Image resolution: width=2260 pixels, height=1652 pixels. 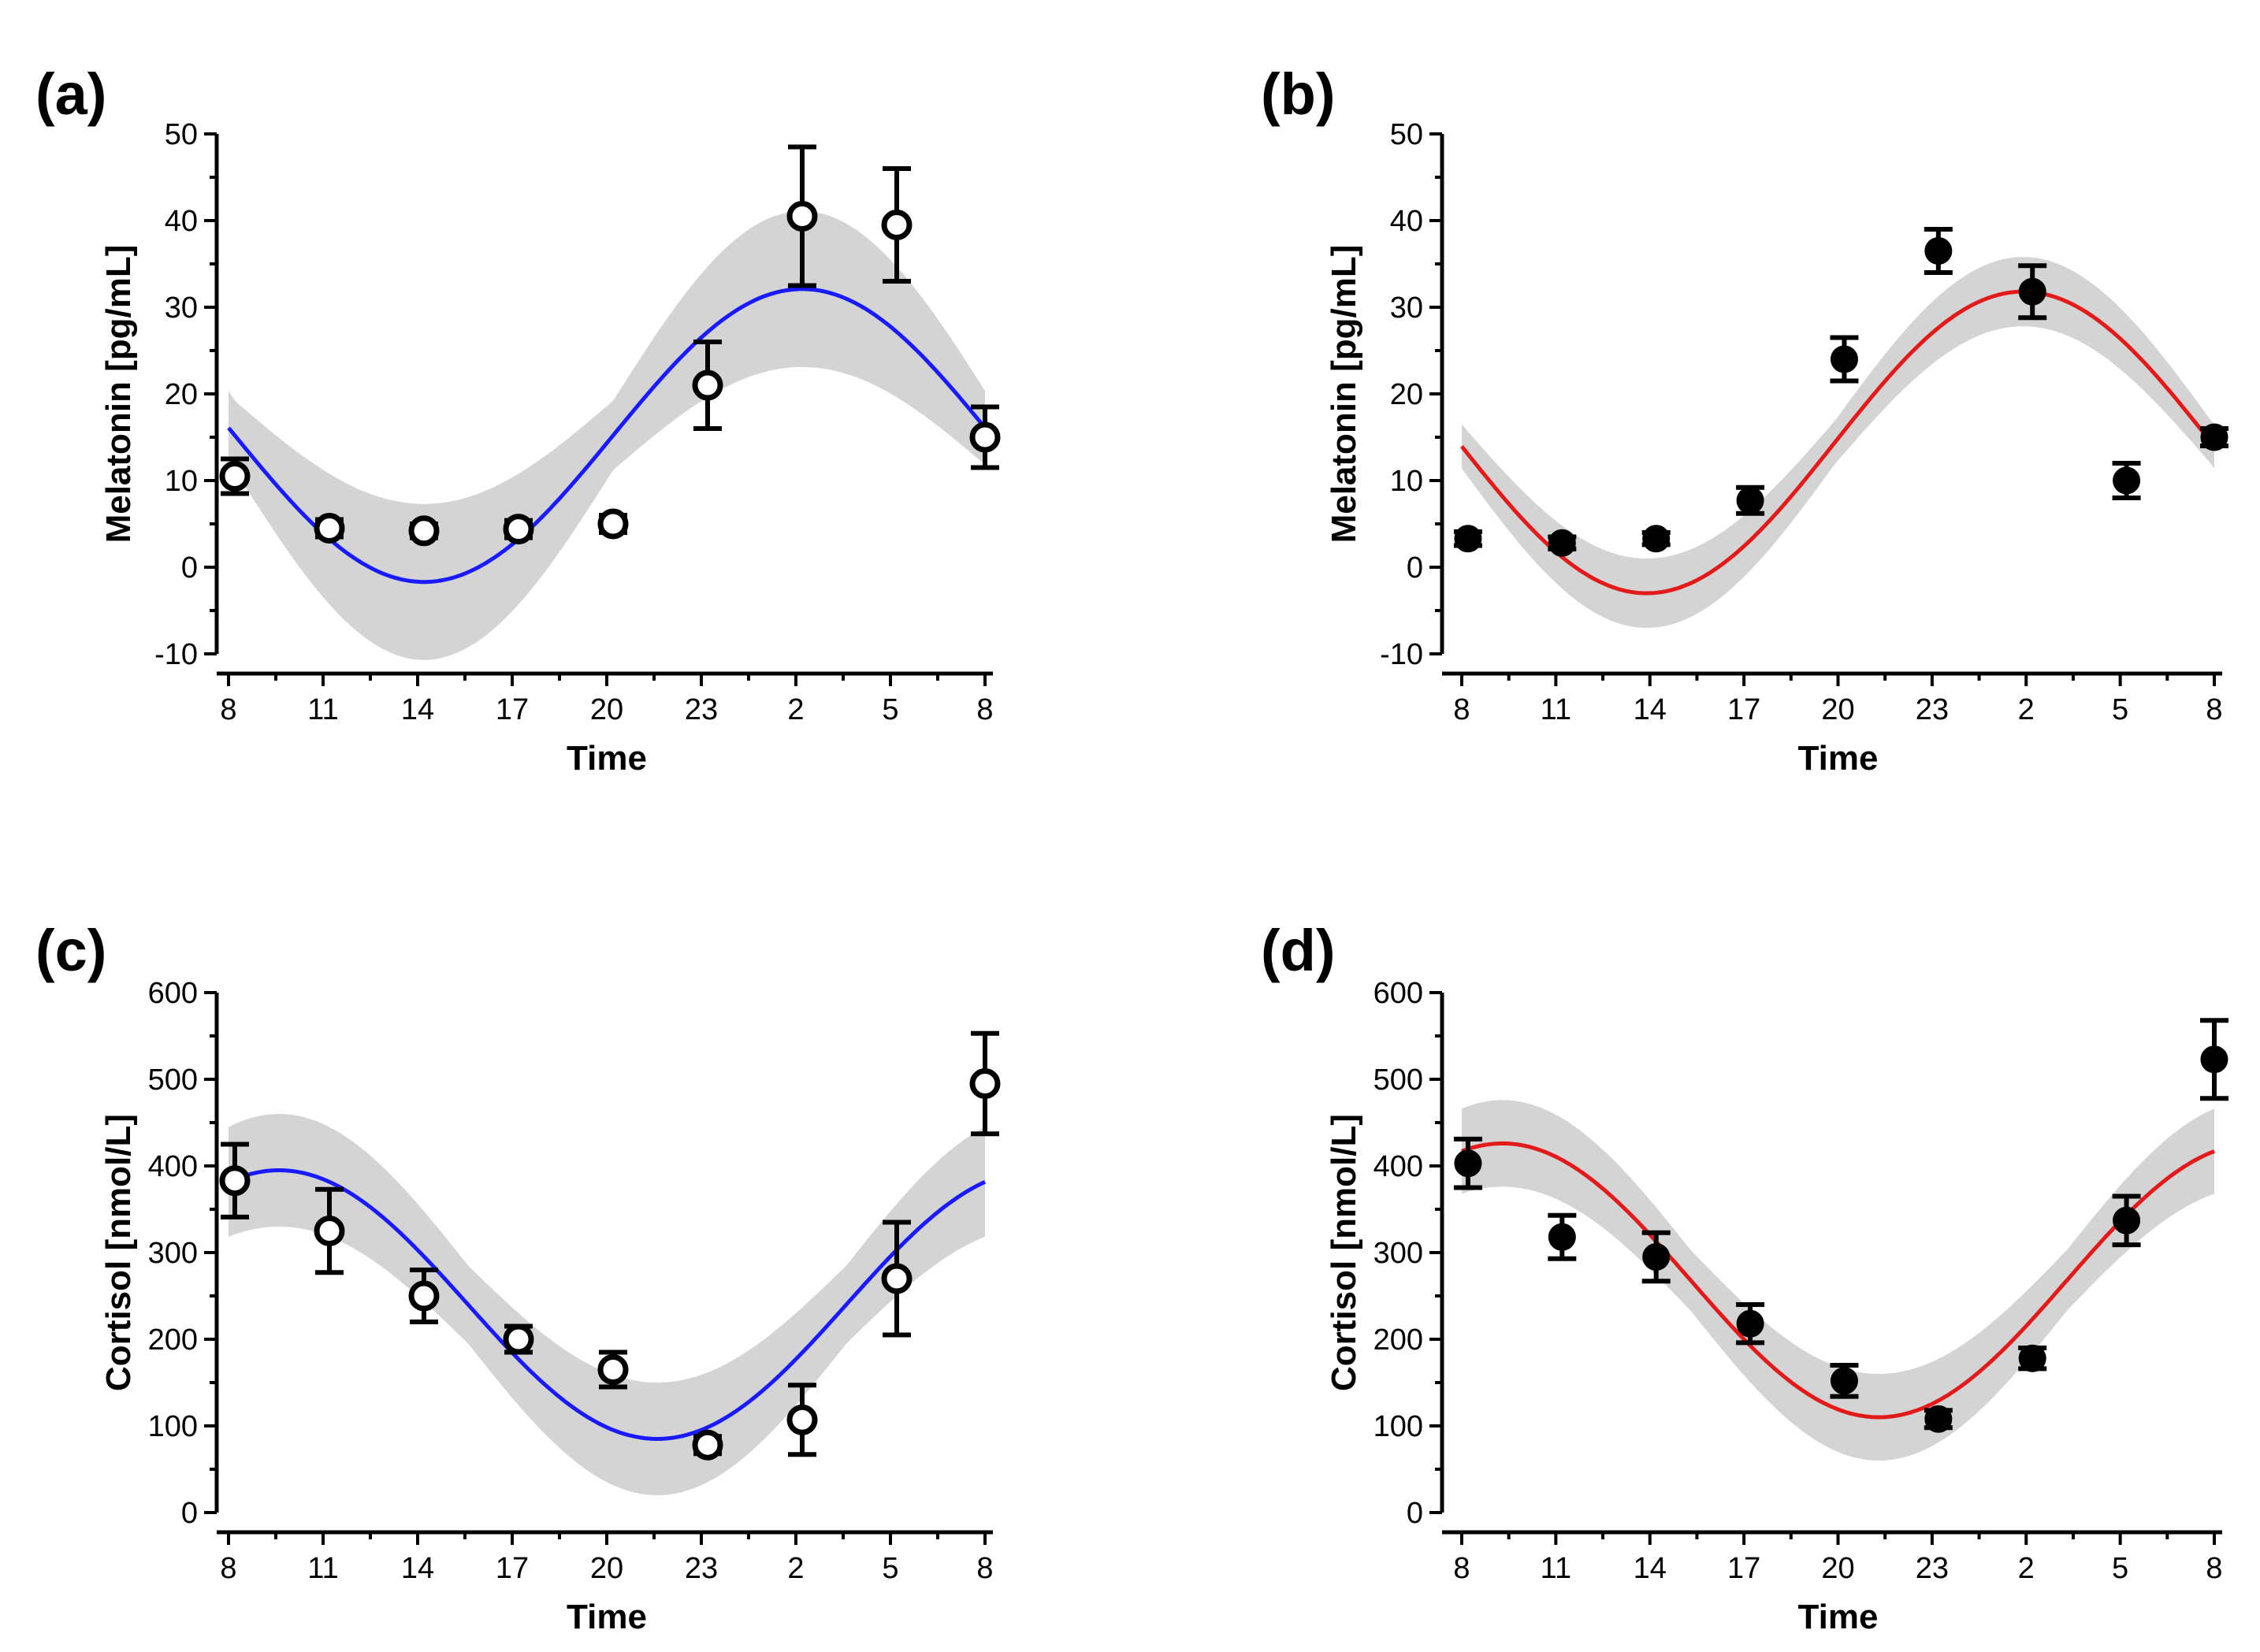 What do you see at coordinates (1298, 94) in the screenshot?
I see `panel-label: (b)` at bounding box center [1298, 94].